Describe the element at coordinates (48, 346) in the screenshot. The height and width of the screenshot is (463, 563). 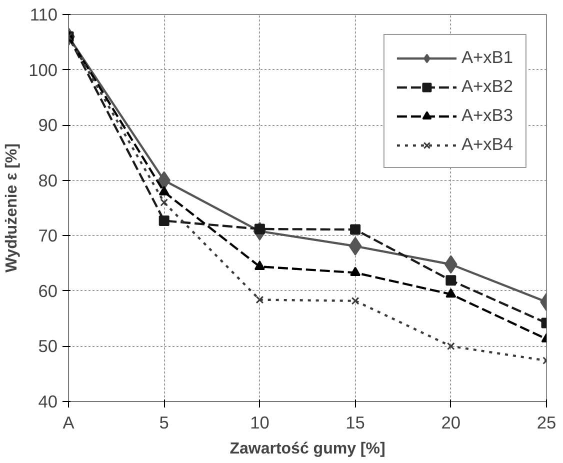
I see `y-tick-label: 50` at that location.